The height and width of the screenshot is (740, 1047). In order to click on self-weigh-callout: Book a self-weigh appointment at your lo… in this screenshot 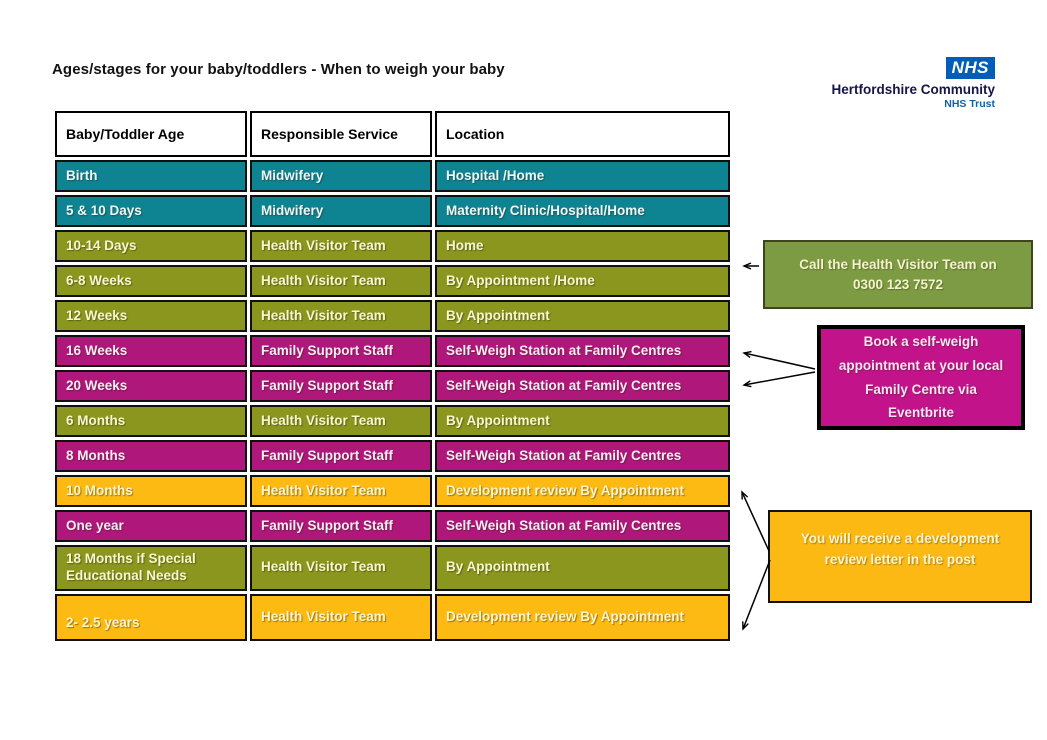, I will do `click(921, 377)`.